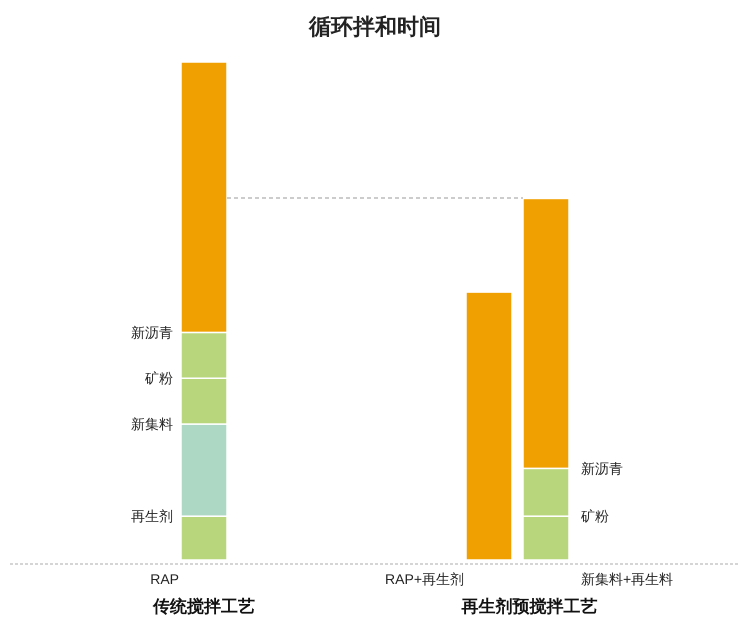 The width and height of the screenshot is (750, 630). Describe the element at coordinates (529, 606) in the screenshot. I see `text: 再生剂预搅拌工艺` at that location.